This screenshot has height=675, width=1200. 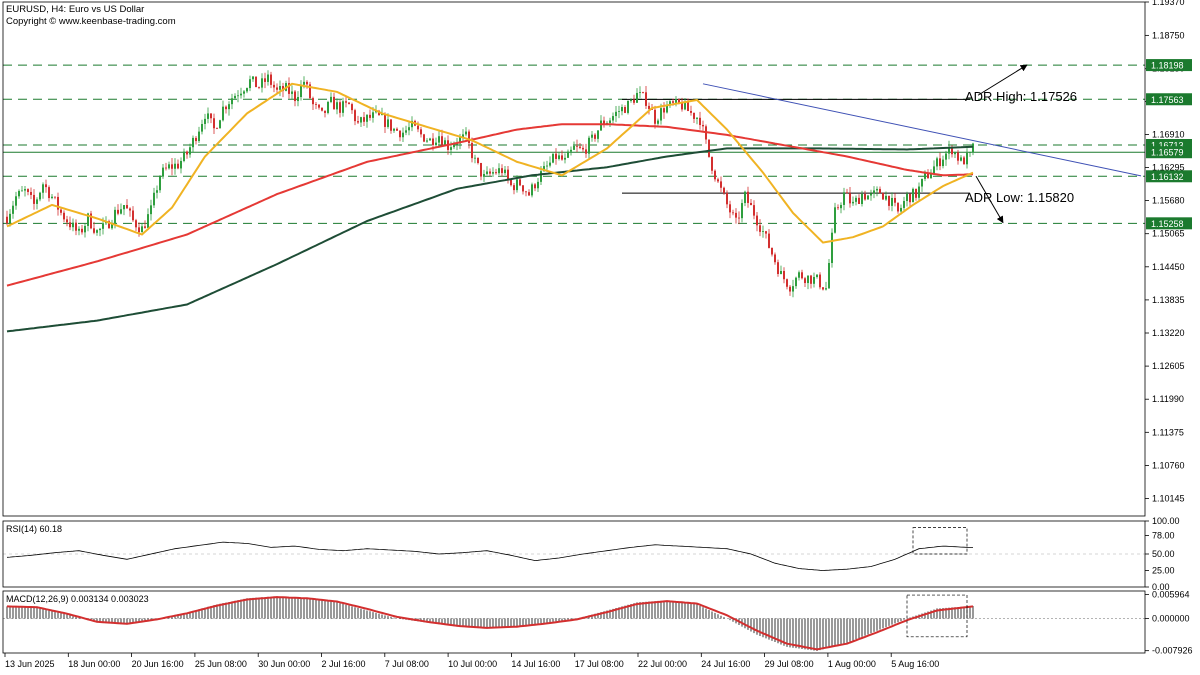 What do you see at coordinates (1163, 571) in the screenshot?
I see `rsi-tick-label: 25.00` at bounding box center [1163, 571].